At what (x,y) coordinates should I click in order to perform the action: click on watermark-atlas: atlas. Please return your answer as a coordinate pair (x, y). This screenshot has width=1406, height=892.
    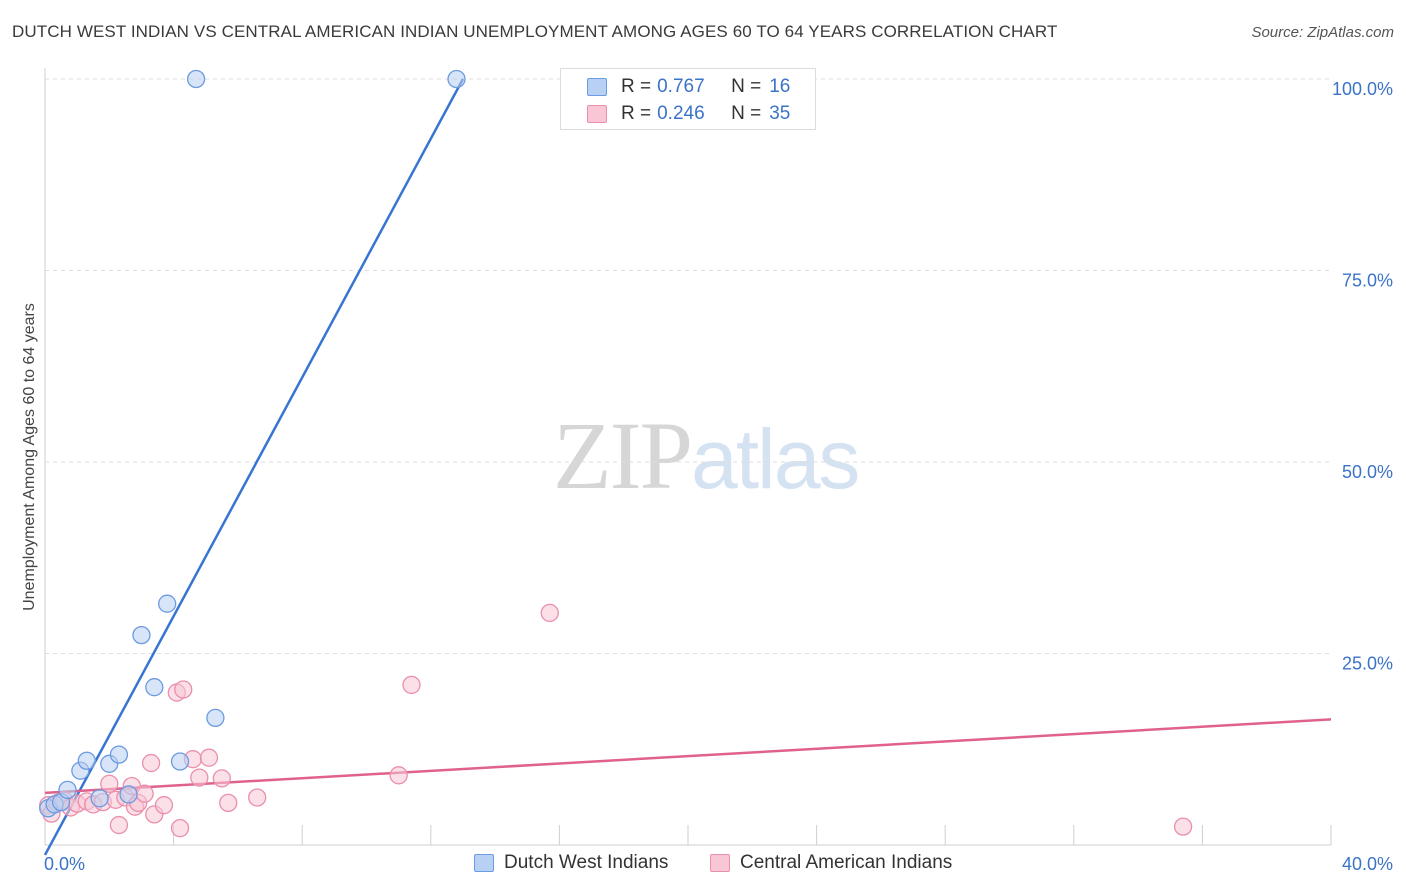
    Looking at the image, I should click on (775, 459).